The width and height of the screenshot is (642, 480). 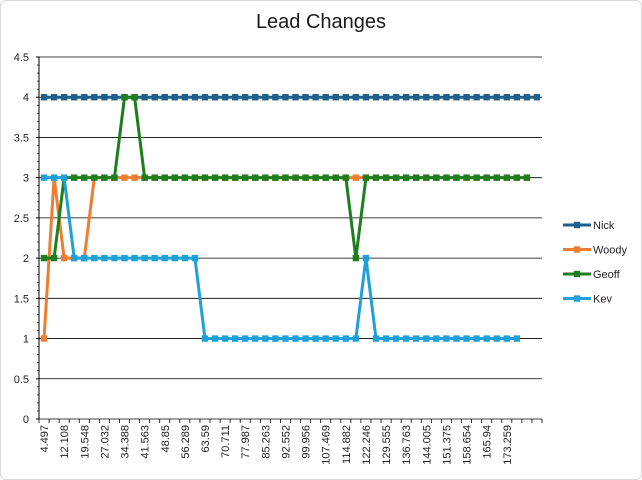 I want to click on y-tick-label: 2.5, so click(x=21, y=219).